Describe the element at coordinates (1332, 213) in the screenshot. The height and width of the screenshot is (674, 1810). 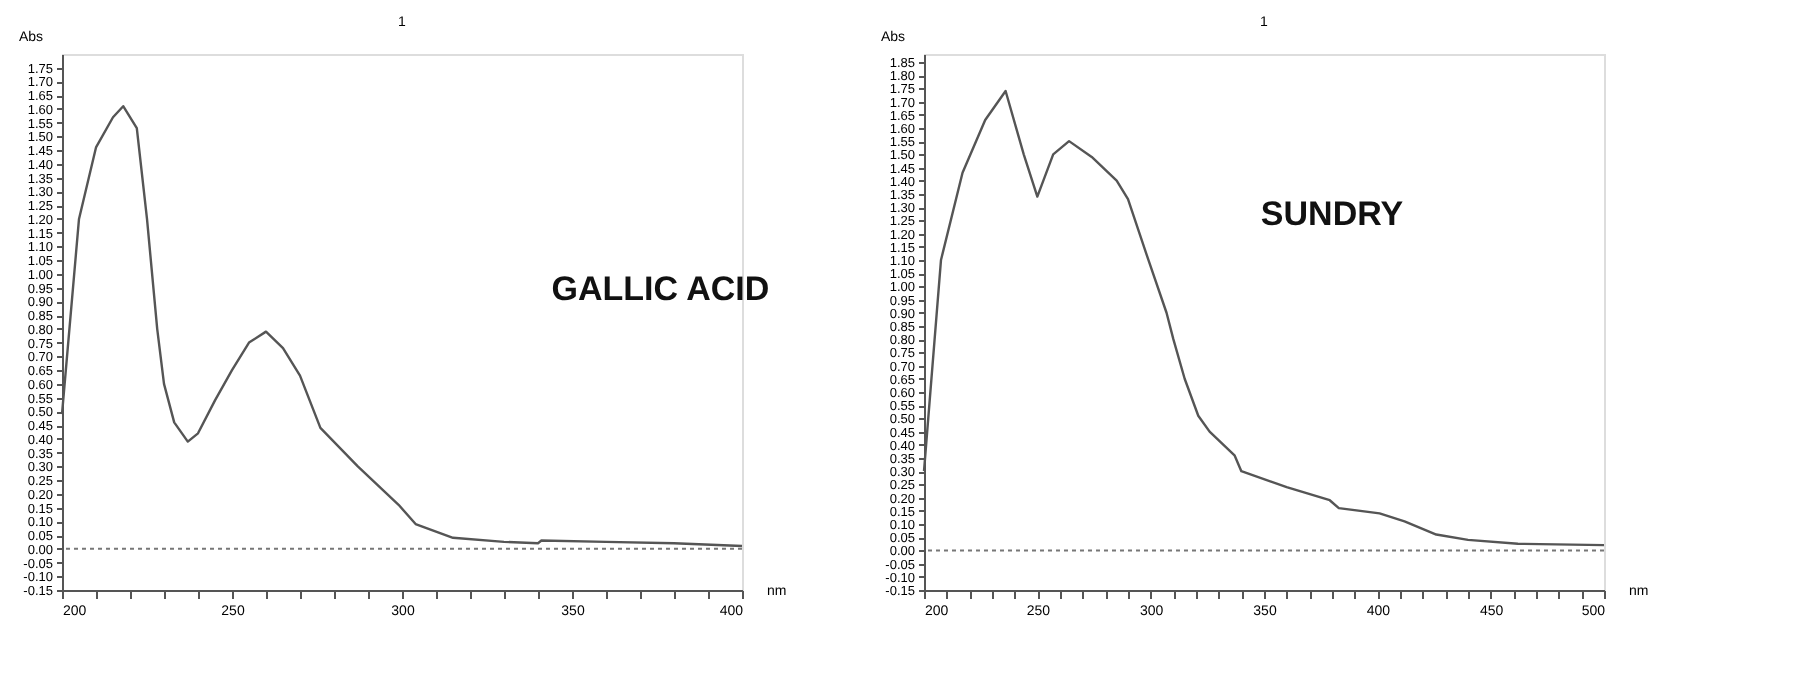
I see `annotation: SUNDRY` at that location.